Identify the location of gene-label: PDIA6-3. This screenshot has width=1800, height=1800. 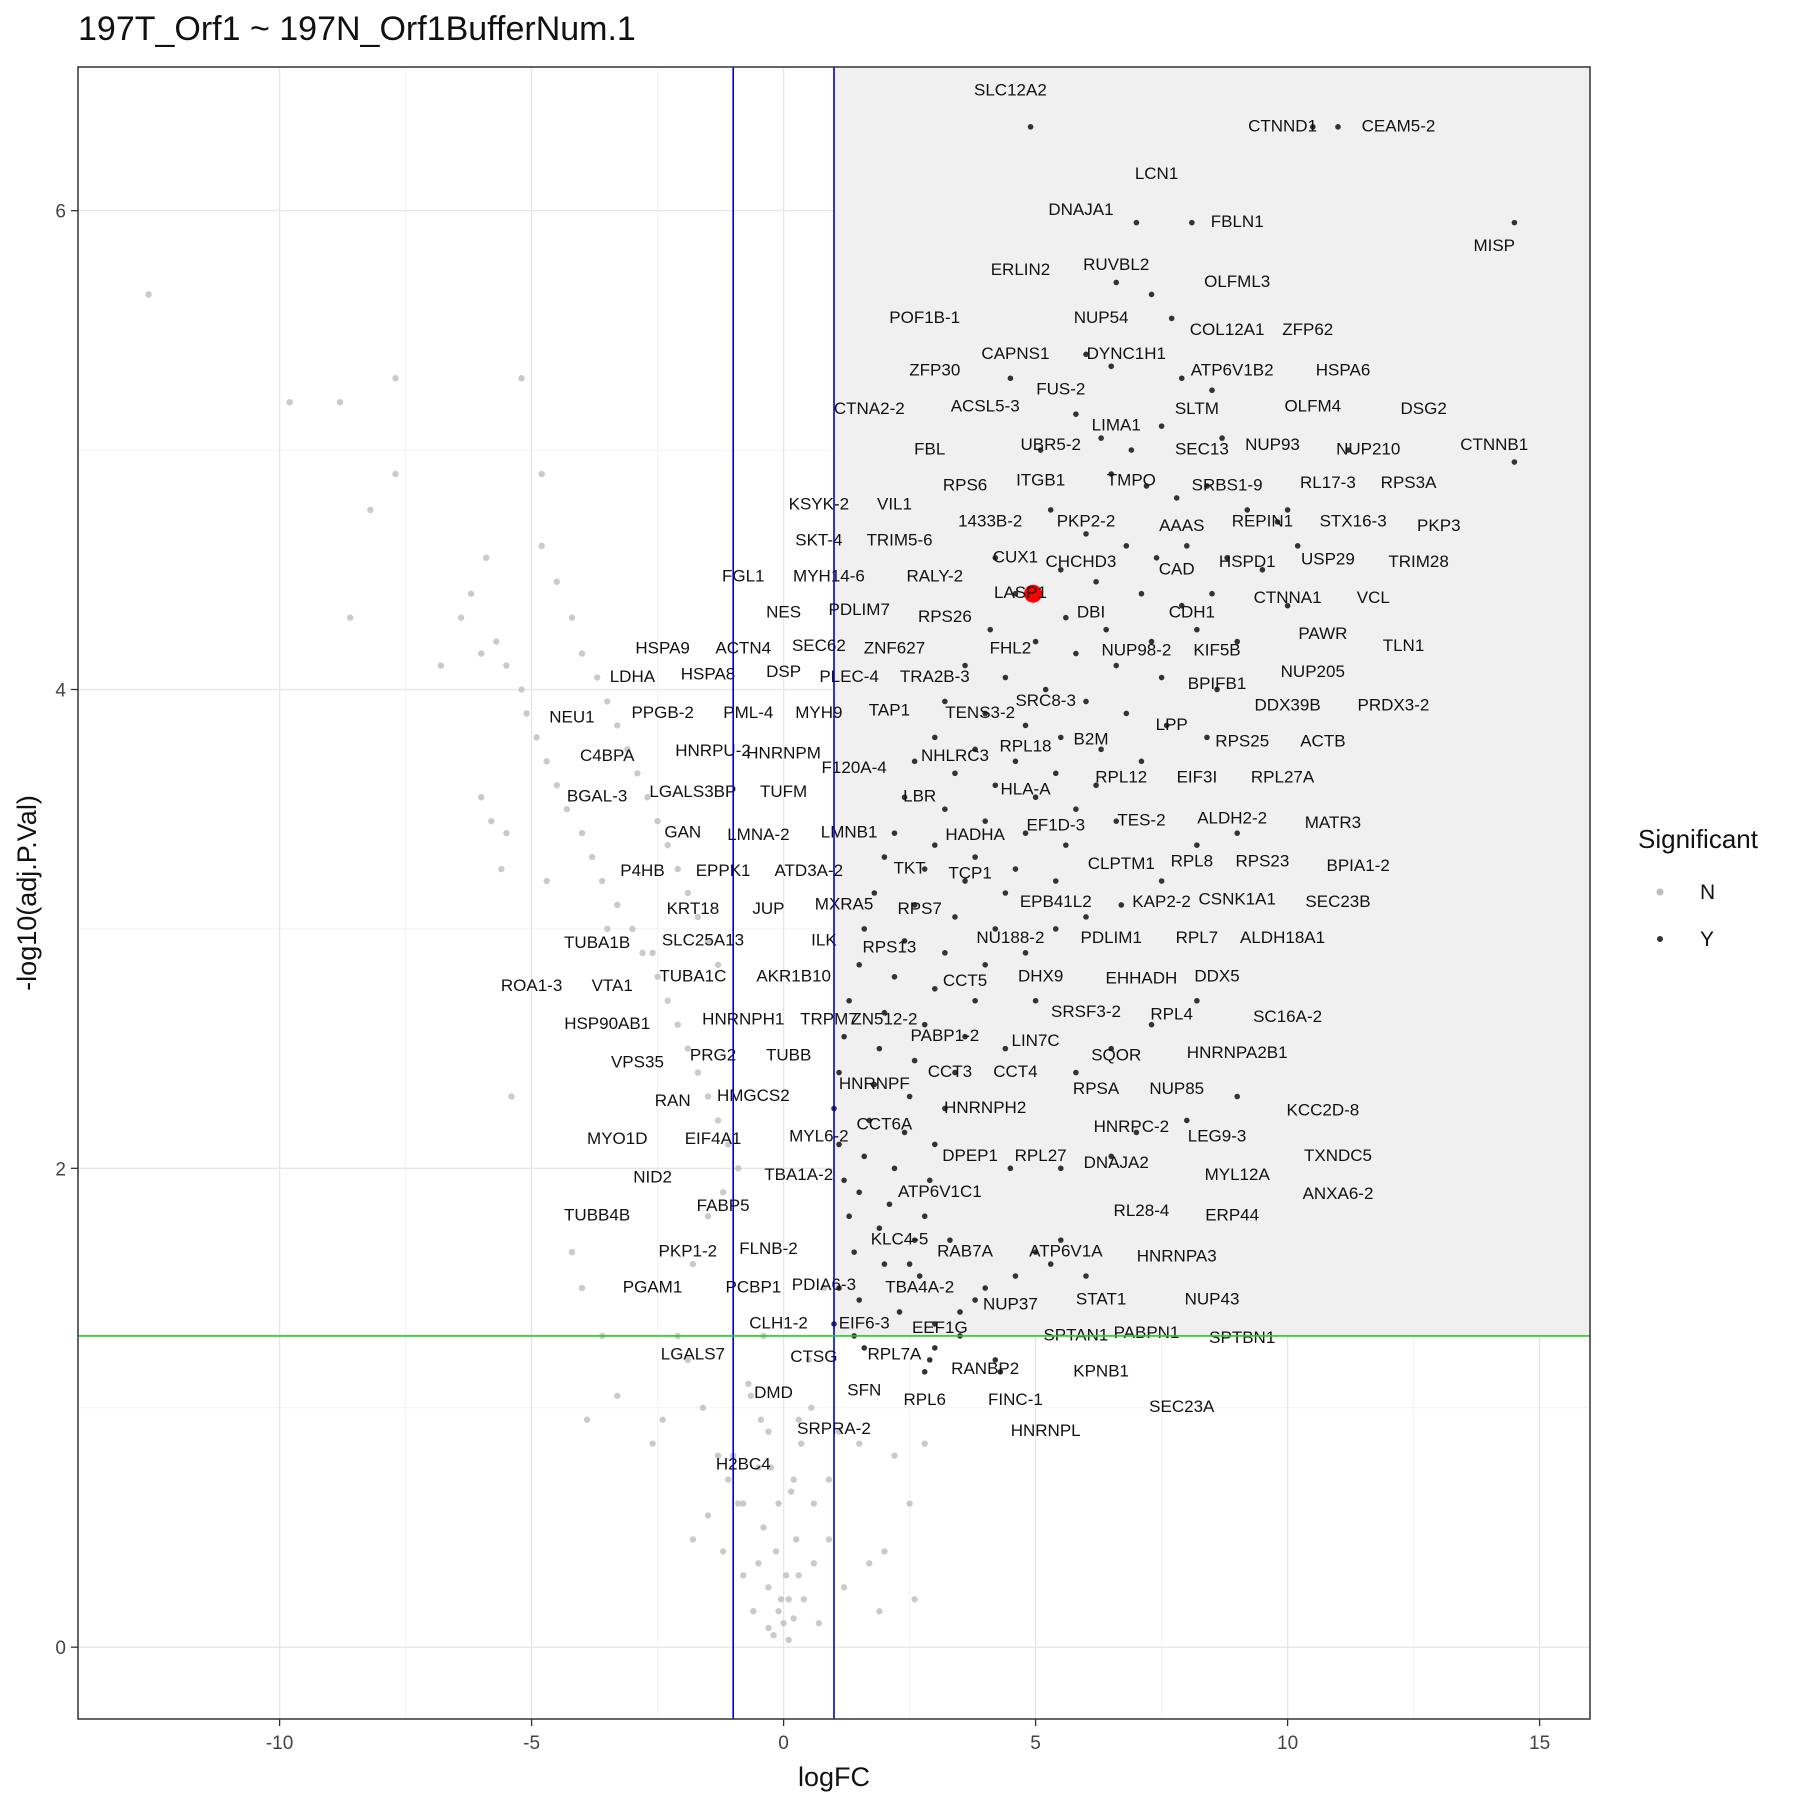
(824, 1284).